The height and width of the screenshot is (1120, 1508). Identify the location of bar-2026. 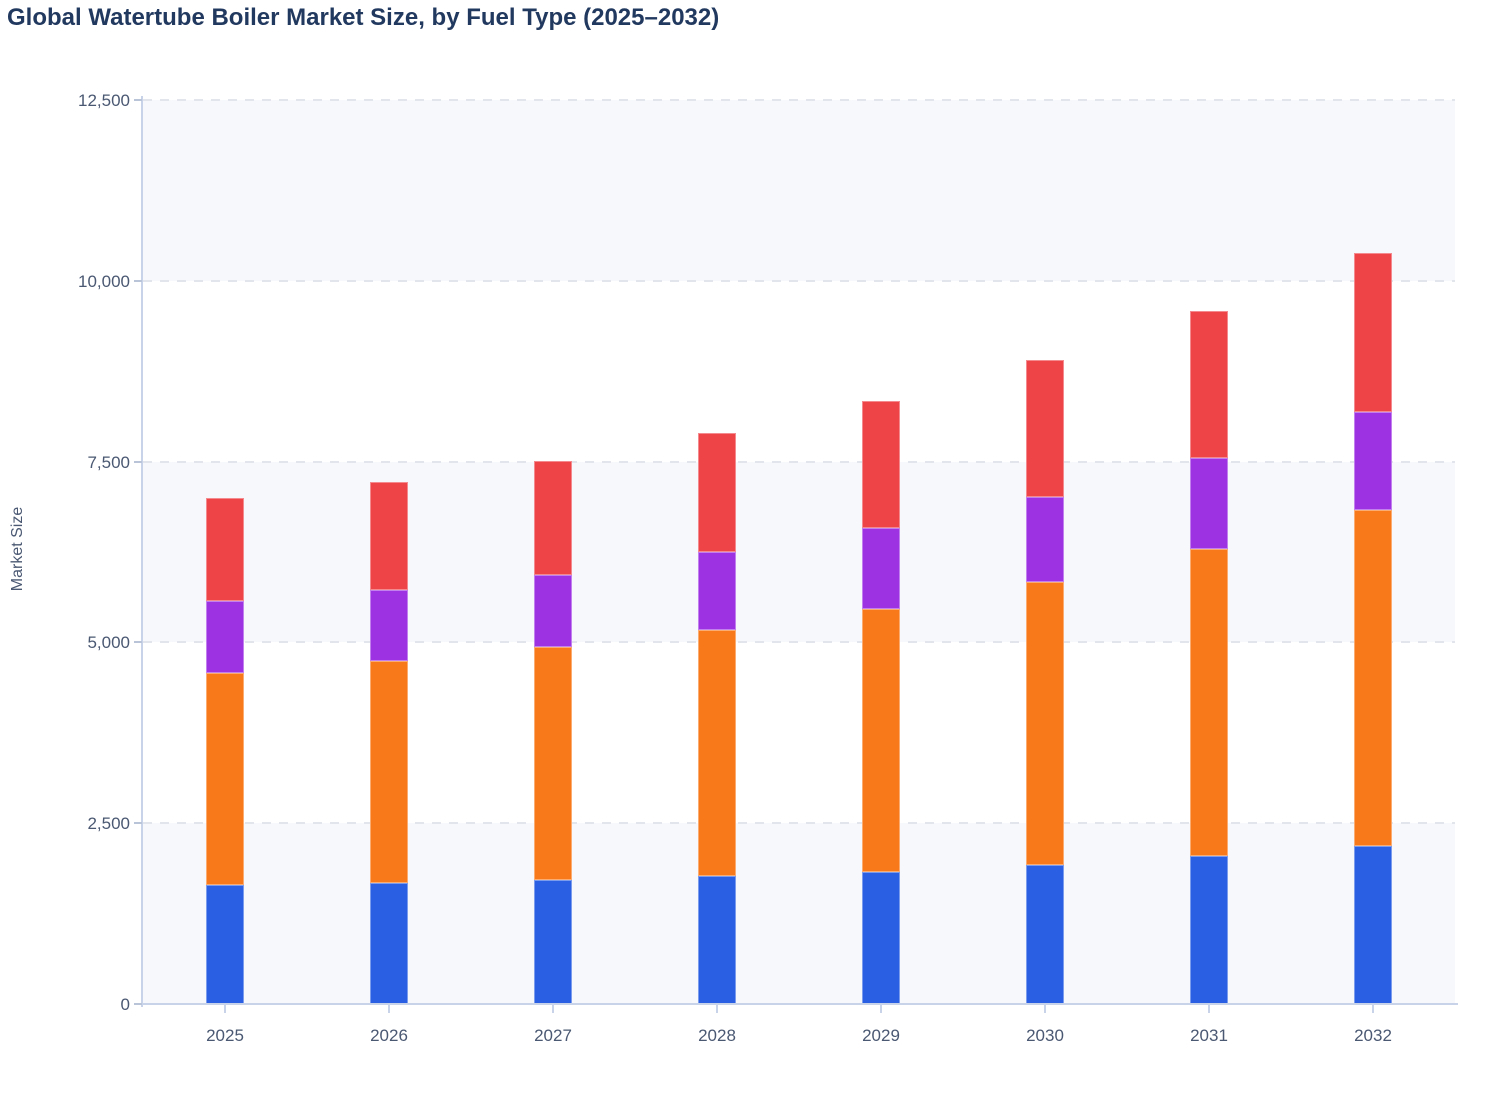
(389, 742).